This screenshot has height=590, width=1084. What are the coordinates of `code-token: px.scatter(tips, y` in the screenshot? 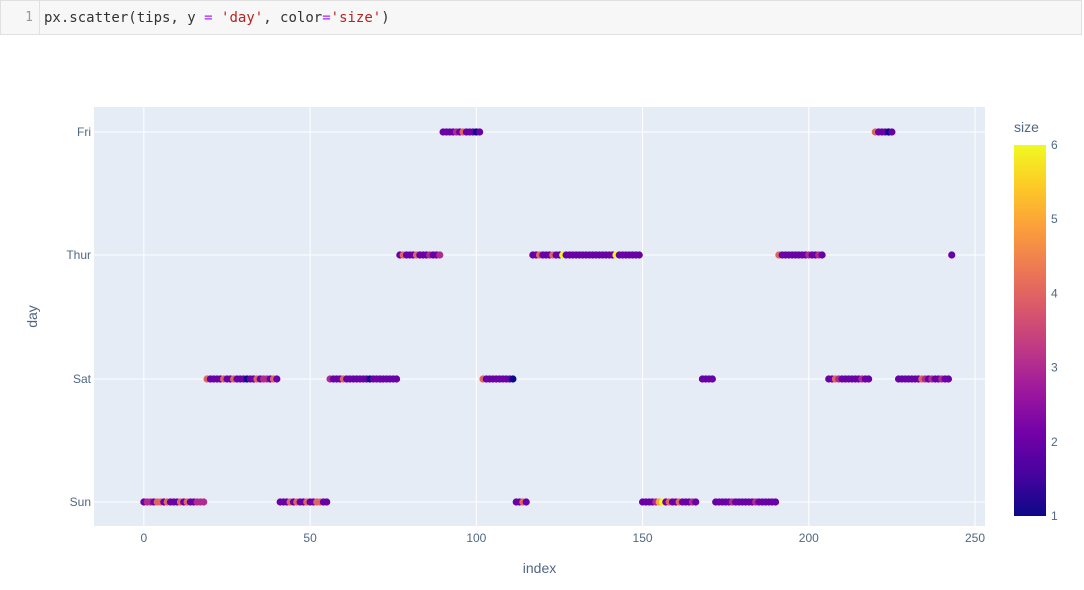 It's located at (124, 17).